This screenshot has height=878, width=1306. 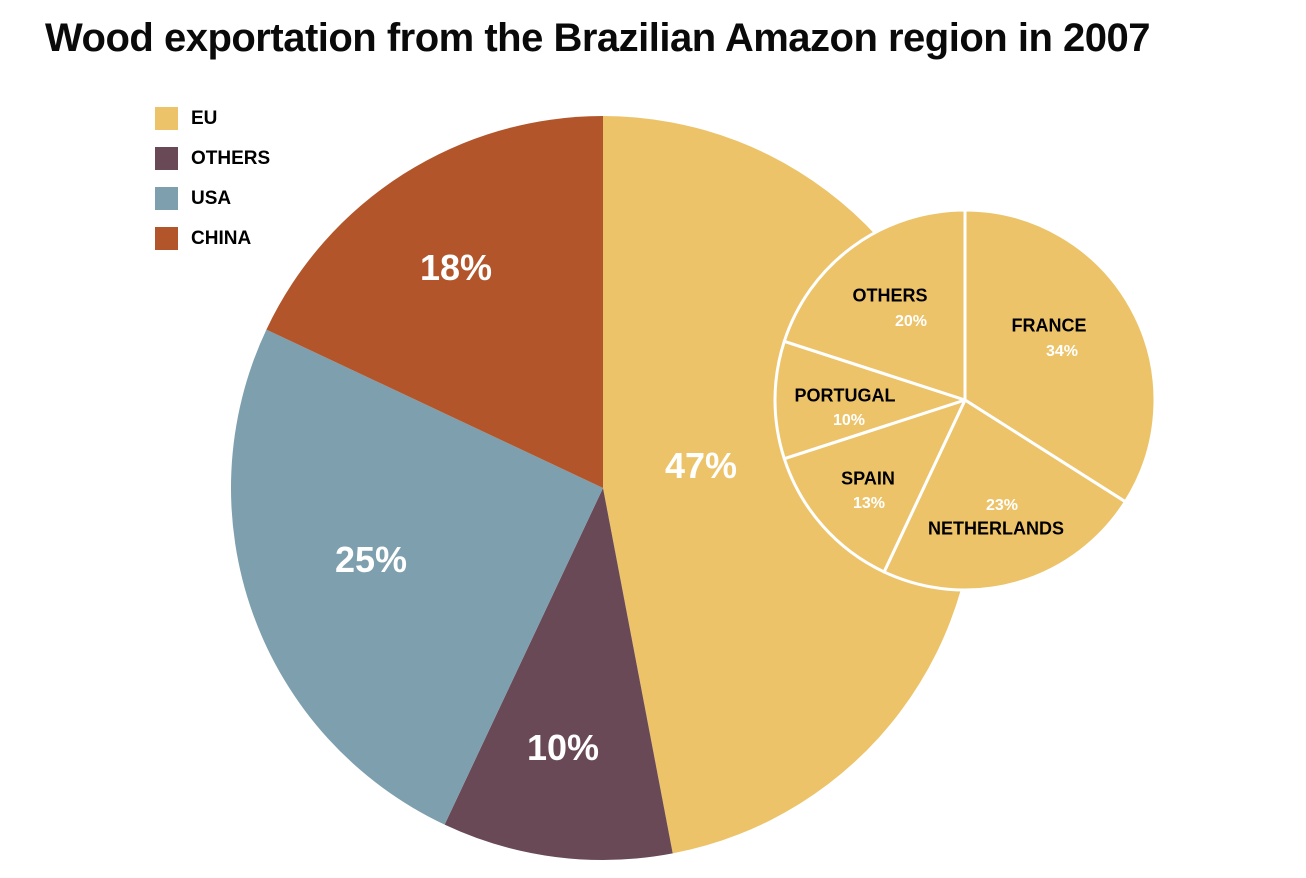 I want to click on legend-label-china: CHINA, so click(x=221, y=238).